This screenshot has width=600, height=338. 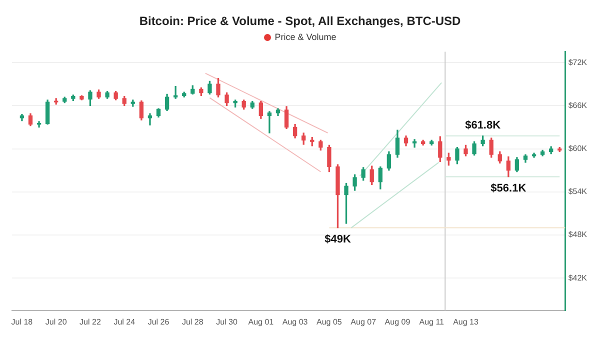 What do you see at coordinates (227, 321) in the screenshot?
I see `x-tick-label: Jul 30` at bounding box center [227, 321].